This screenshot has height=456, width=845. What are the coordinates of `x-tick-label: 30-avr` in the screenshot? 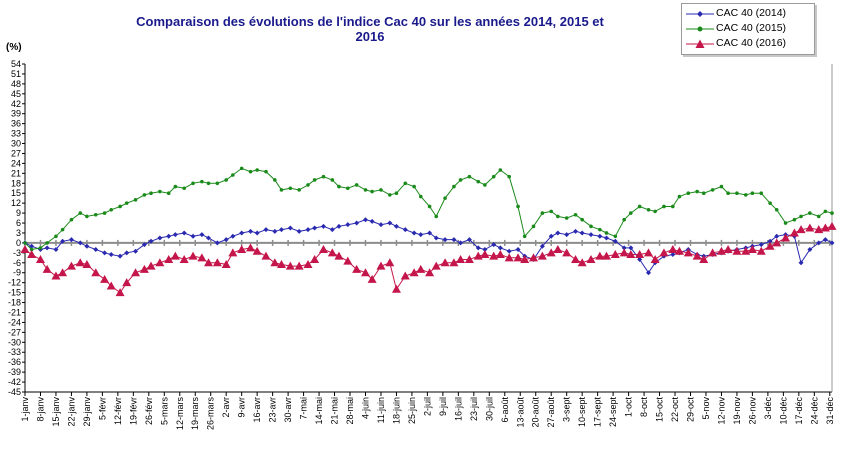 It's located at (288, 410).